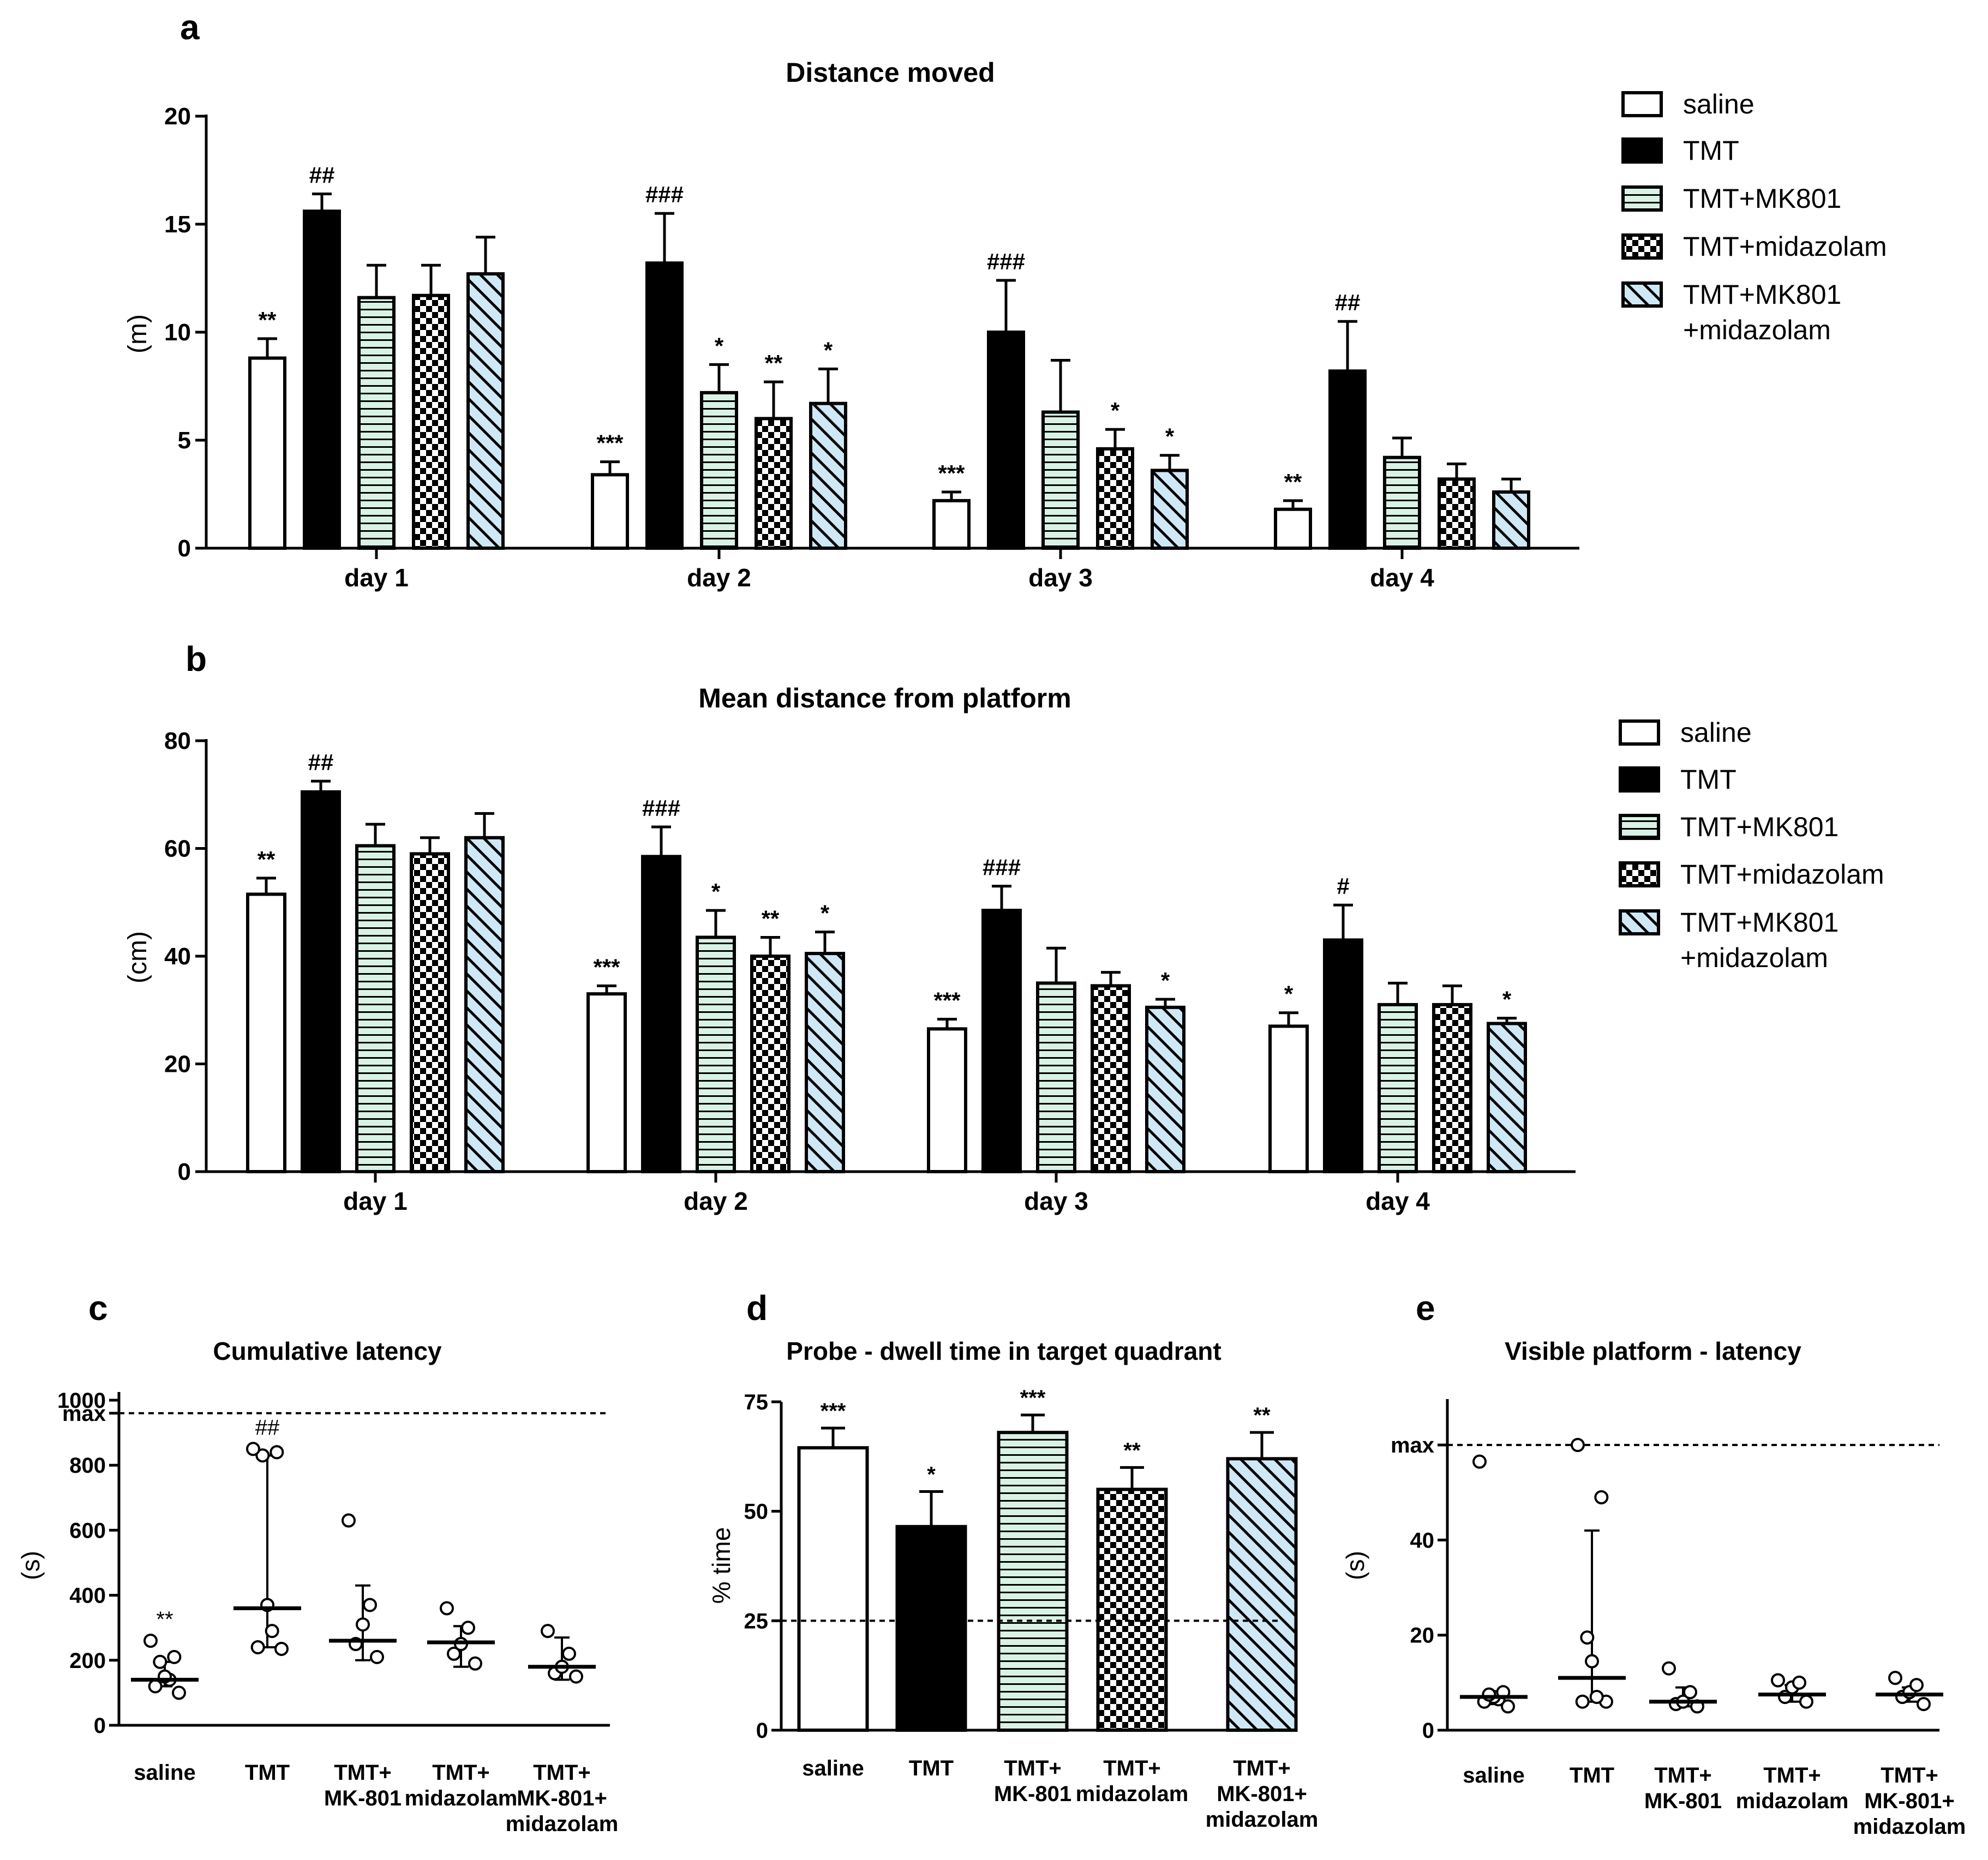 The height and width of the screenshot is (1860, 1988). Describe the element at coordinates (562, 1773) in the screenshot. I see `chart-c-x-label-4-0: TMT+` at that location.